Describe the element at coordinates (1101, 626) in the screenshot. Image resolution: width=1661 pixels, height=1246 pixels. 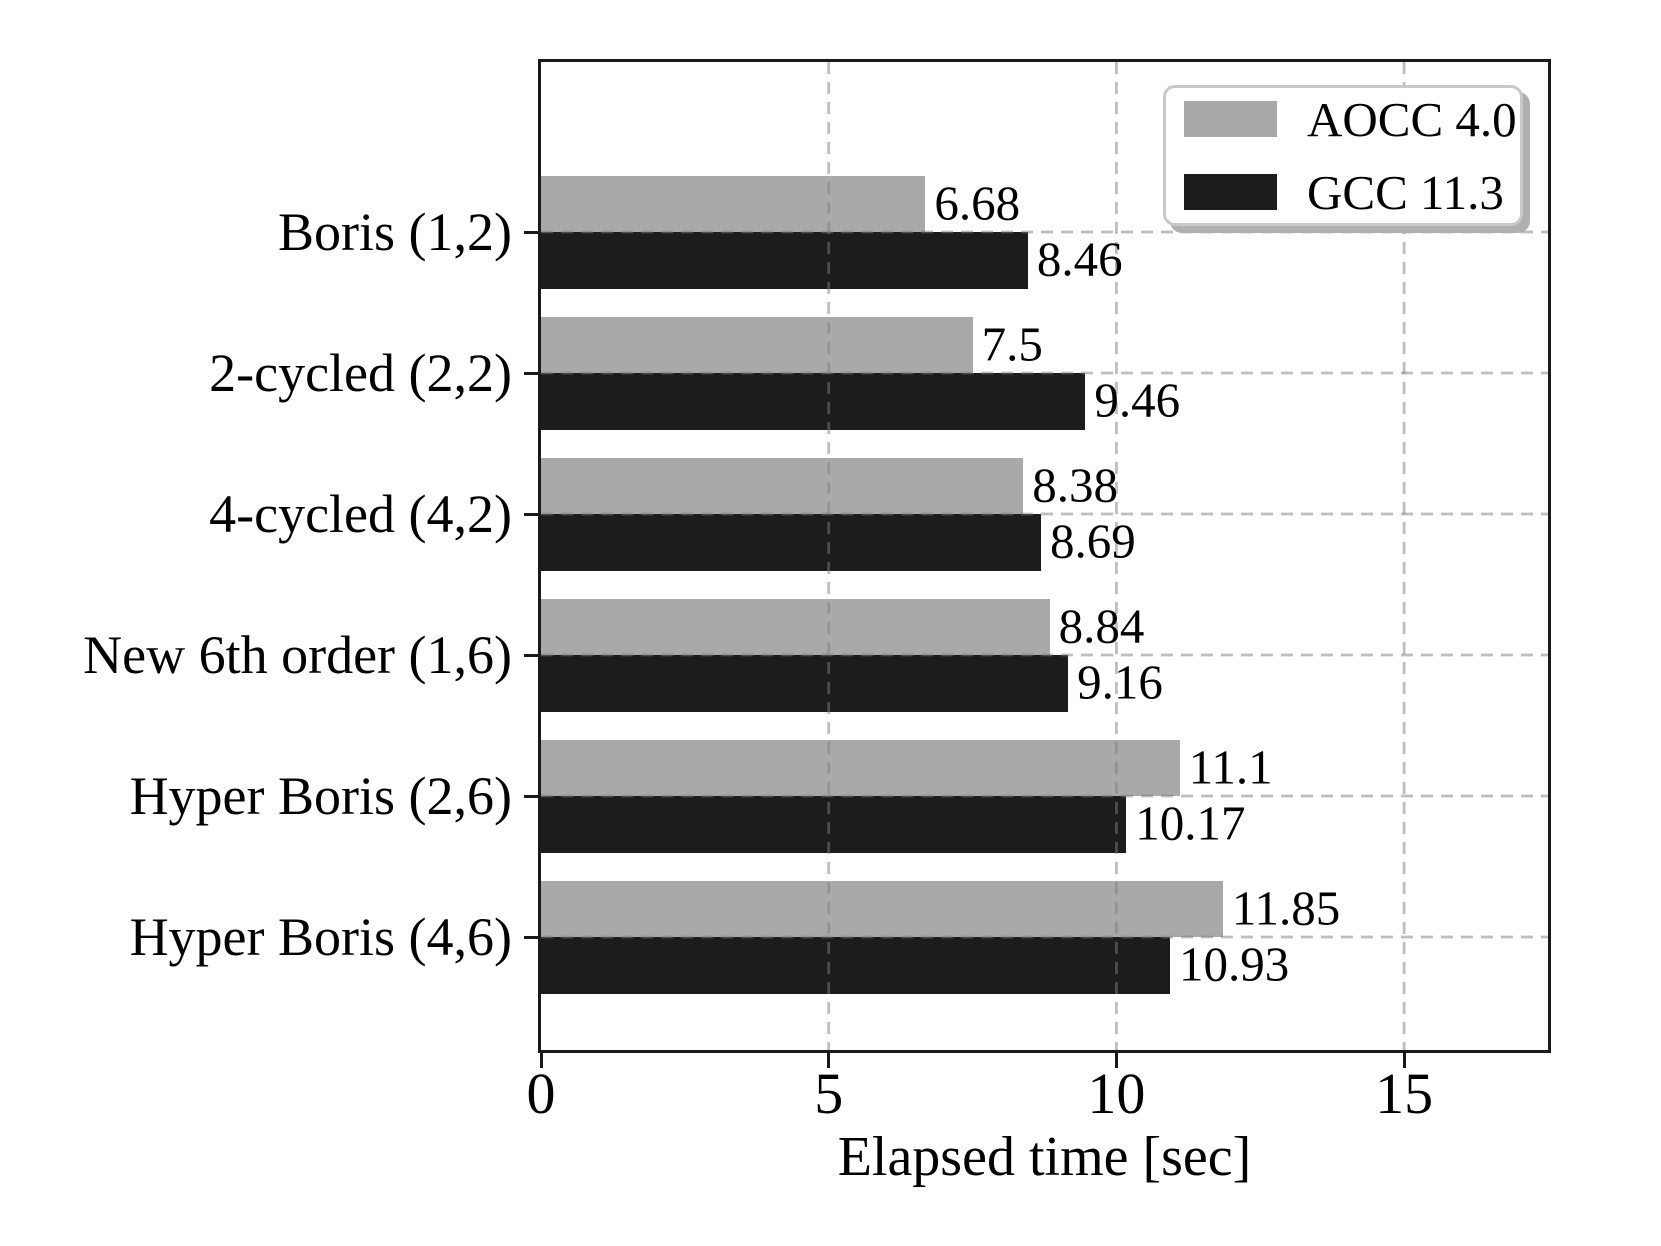
I see `bar-value-label: 8.84` at that location.